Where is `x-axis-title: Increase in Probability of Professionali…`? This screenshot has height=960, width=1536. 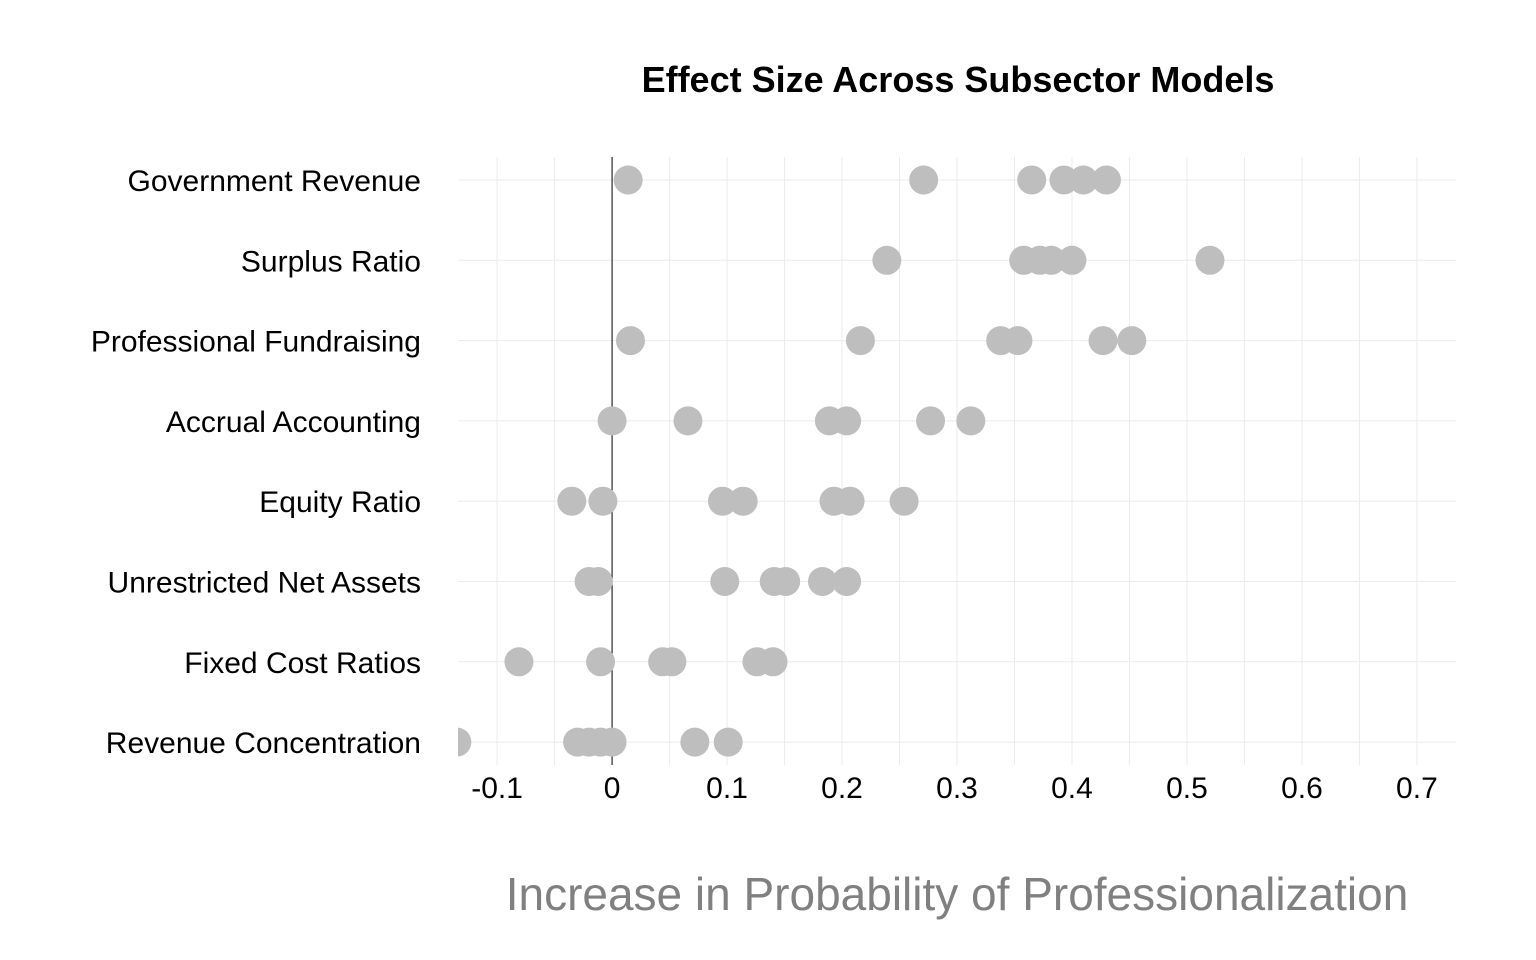 x-axis-title: Increase in Probability of Professionali… is located at coordinates (957, 894).